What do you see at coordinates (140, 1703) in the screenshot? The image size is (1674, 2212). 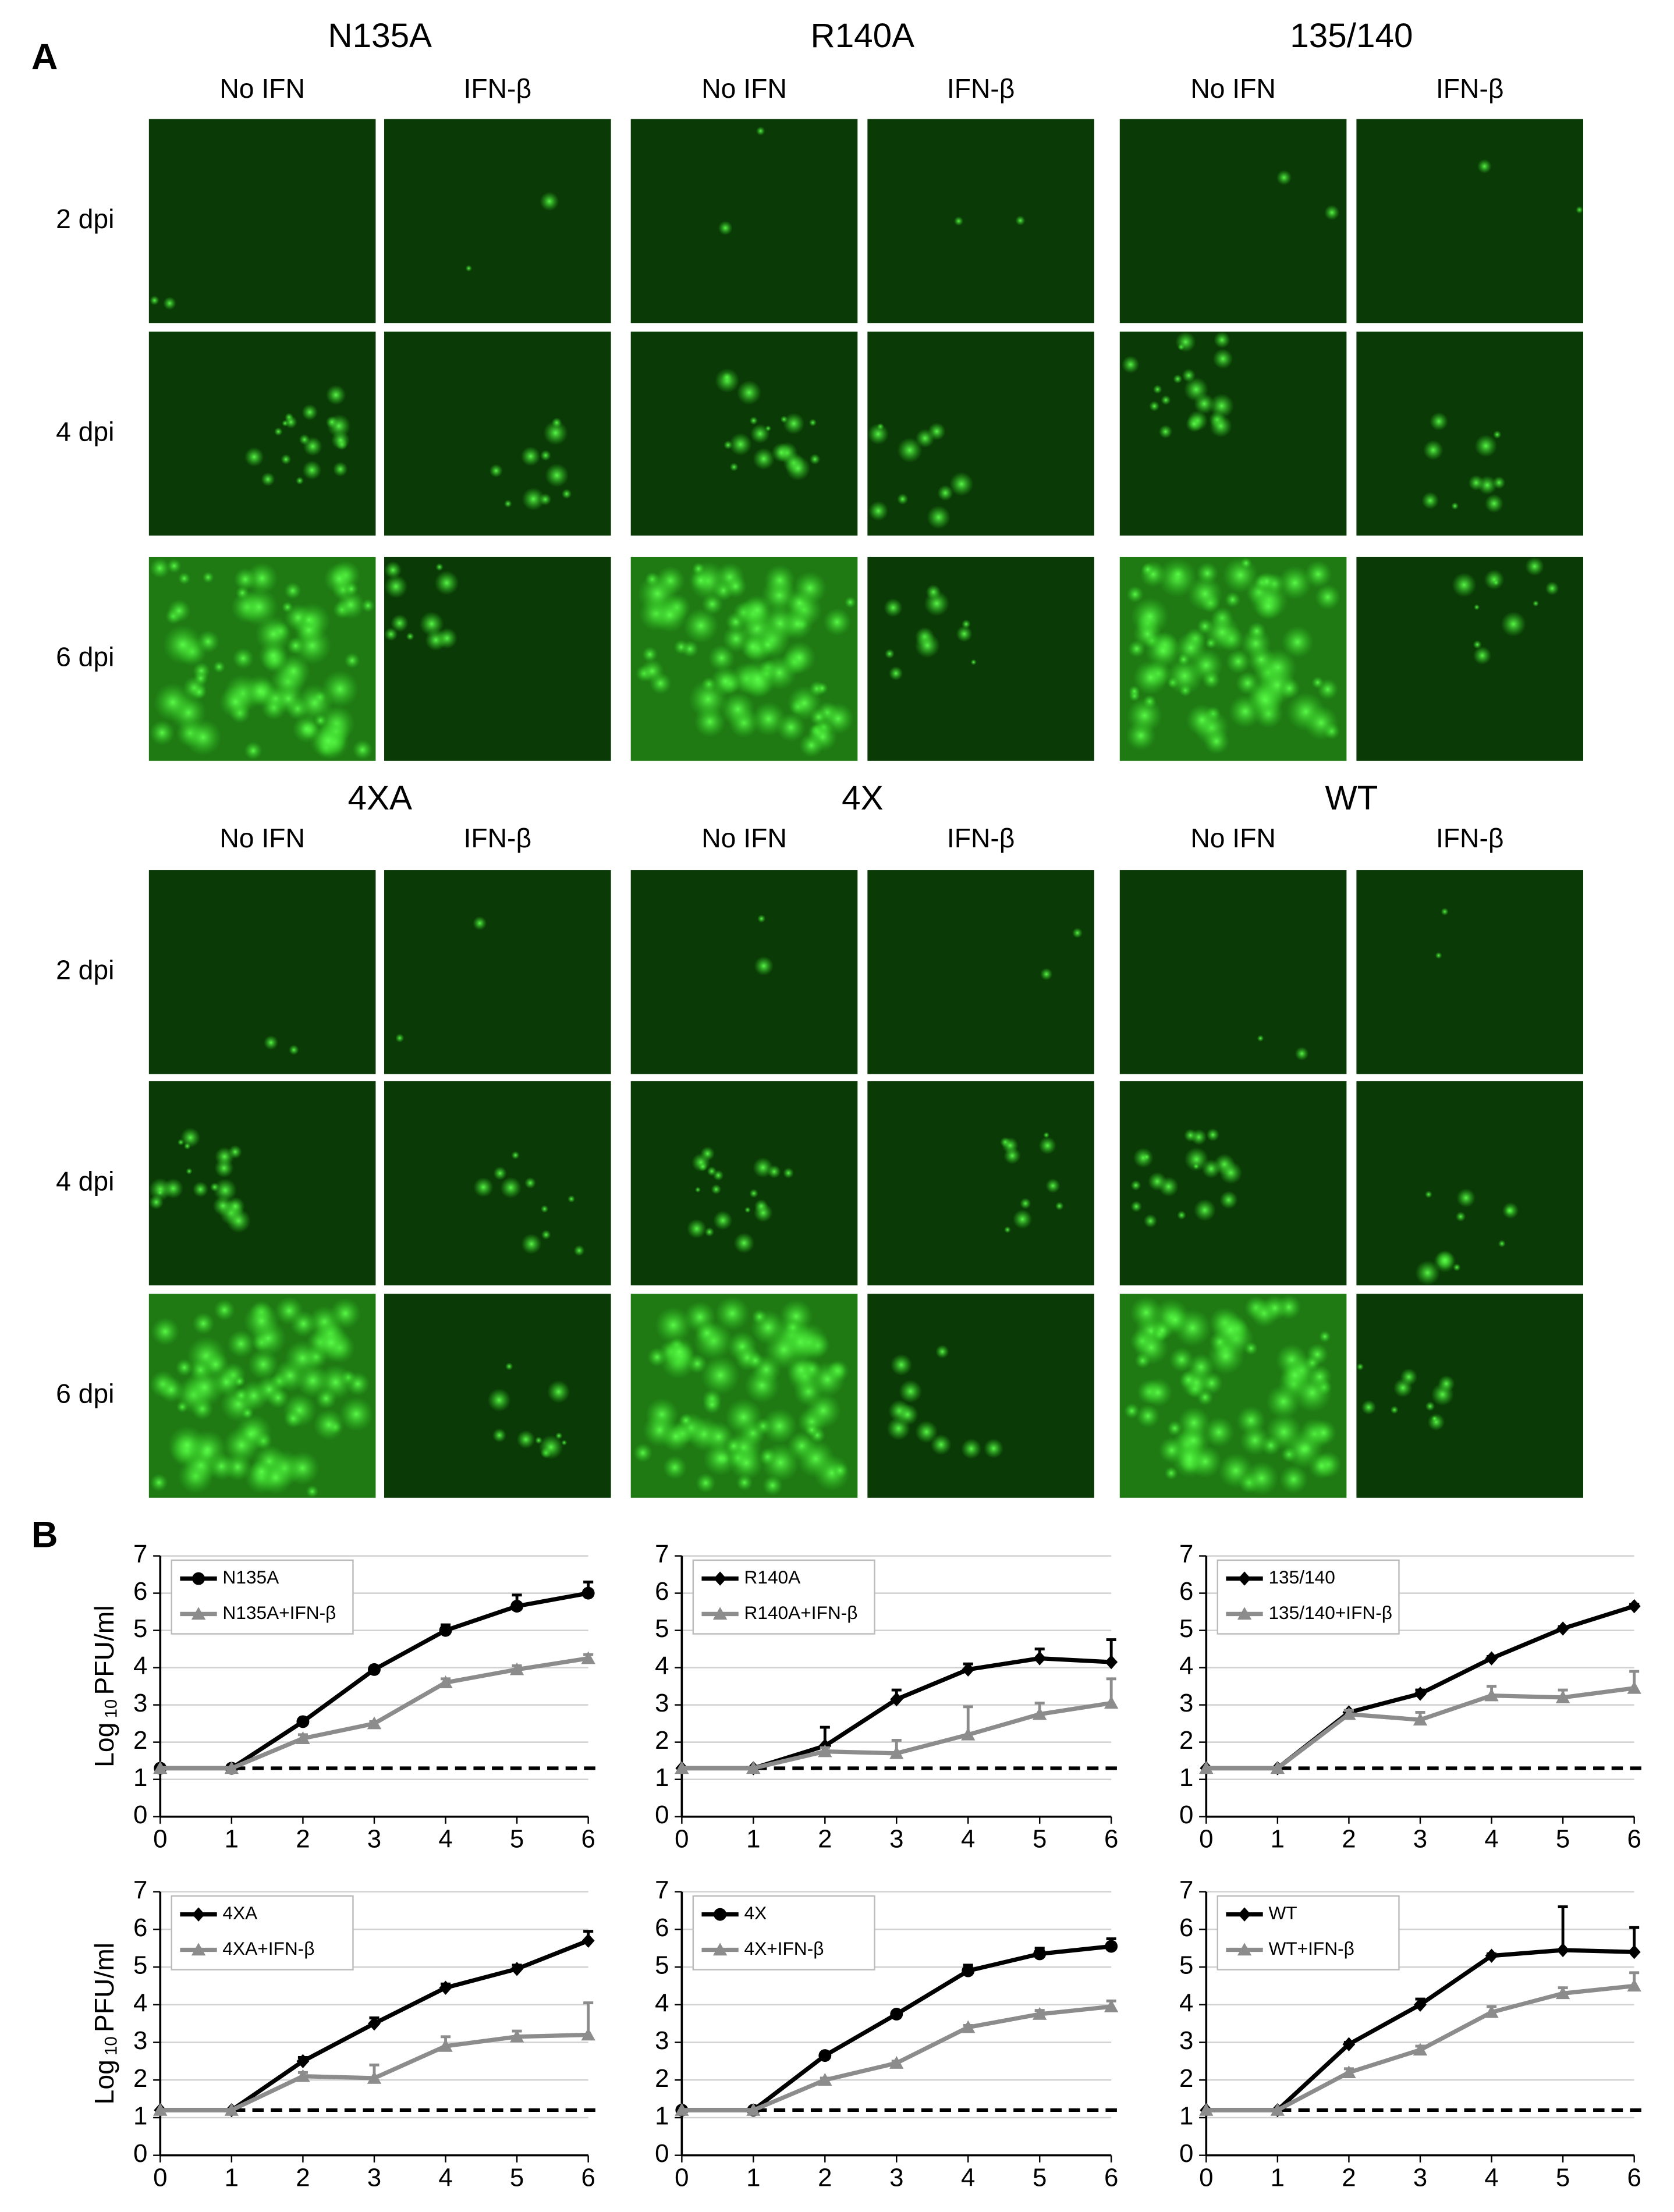 I see `y-tick-label: 3` at bounding box center [140, 1703].